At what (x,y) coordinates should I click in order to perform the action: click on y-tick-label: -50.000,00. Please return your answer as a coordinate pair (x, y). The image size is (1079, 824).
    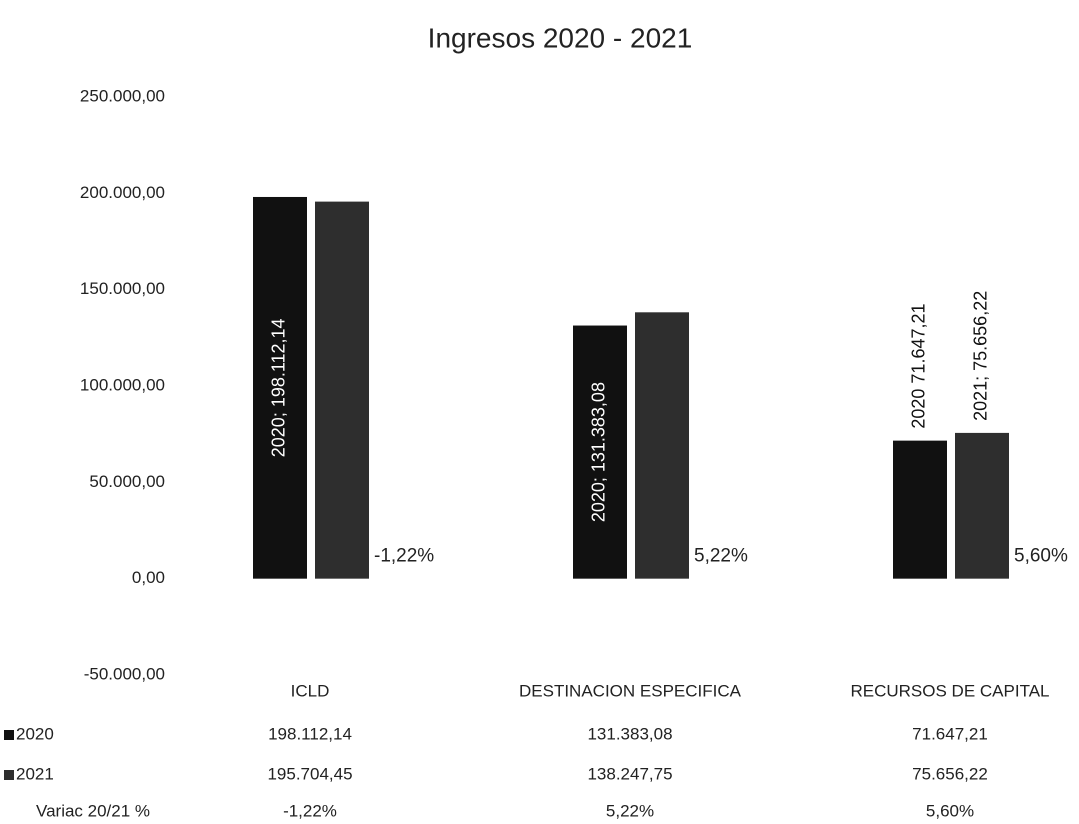
    Looking at the image, I should click on (124, 673).